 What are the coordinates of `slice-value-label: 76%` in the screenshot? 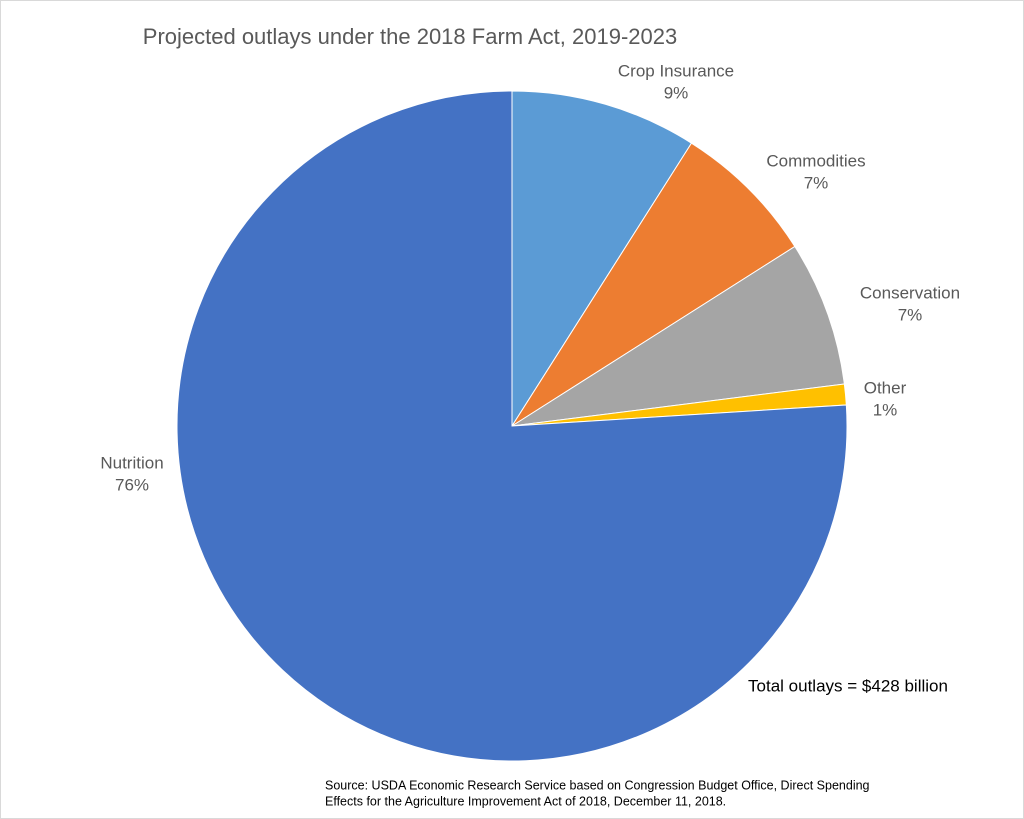 It's located at (132, 484).